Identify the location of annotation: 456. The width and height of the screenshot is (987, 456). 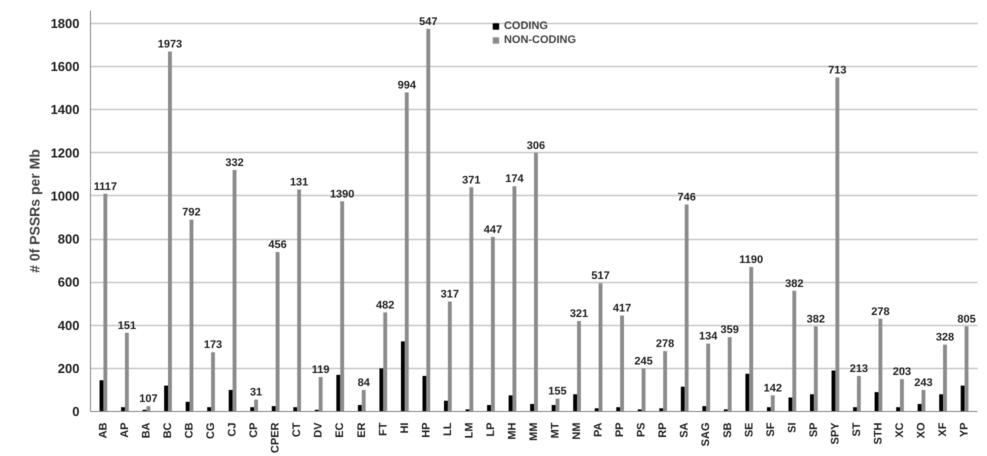
(277, 244).